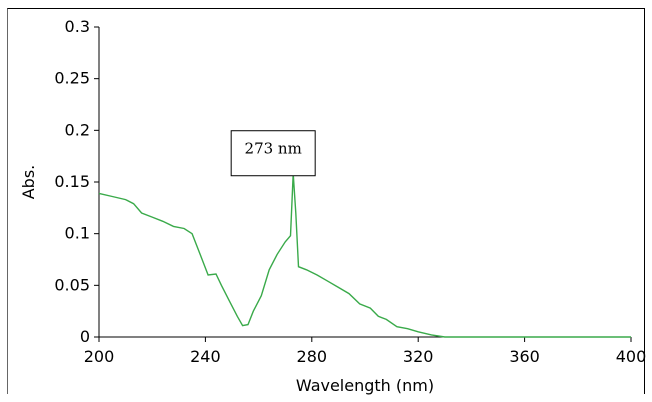 The image size is (652, 402). I want to click on y-tick-label: 0.15, so click(72, 181).